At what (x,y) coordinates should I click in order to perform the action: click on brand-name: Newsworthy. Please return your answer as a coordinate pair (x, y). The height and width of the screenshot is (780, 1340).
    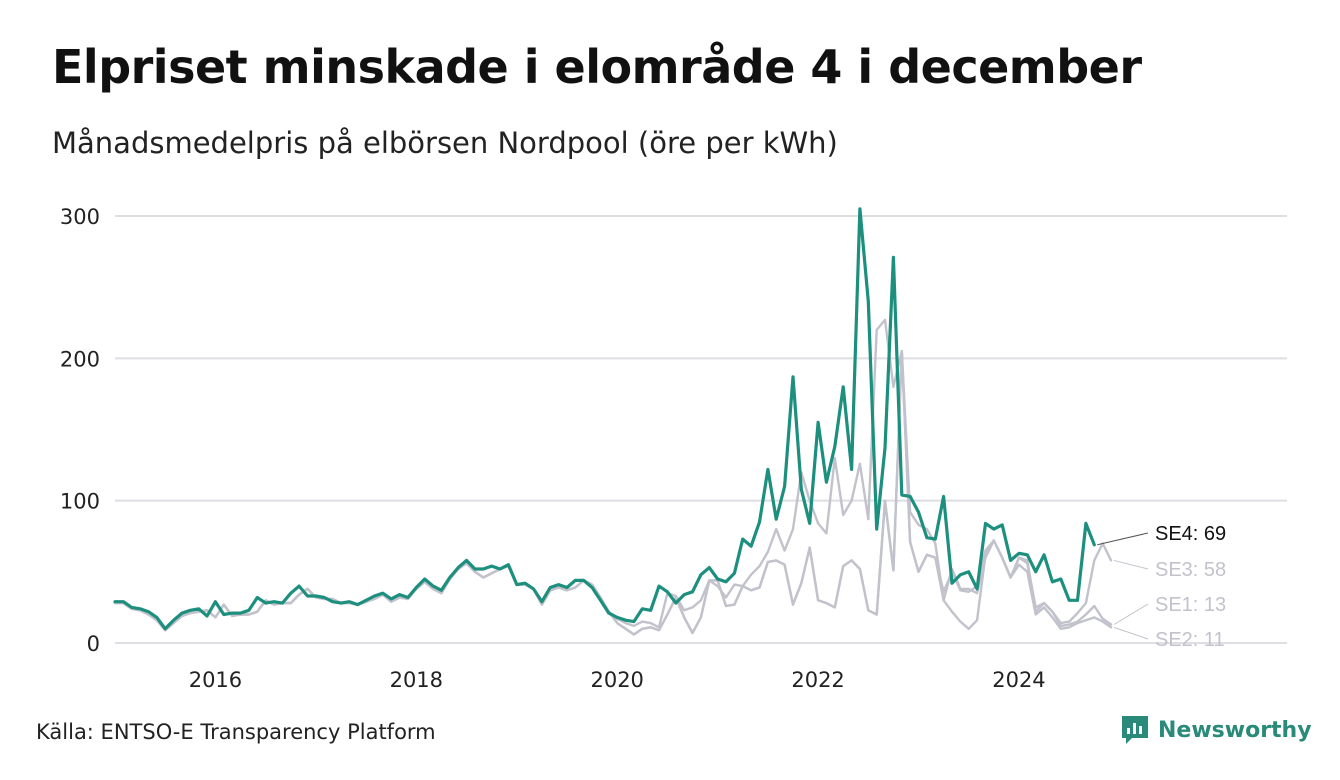
    Looking at the image, I should click on (1235, 730).